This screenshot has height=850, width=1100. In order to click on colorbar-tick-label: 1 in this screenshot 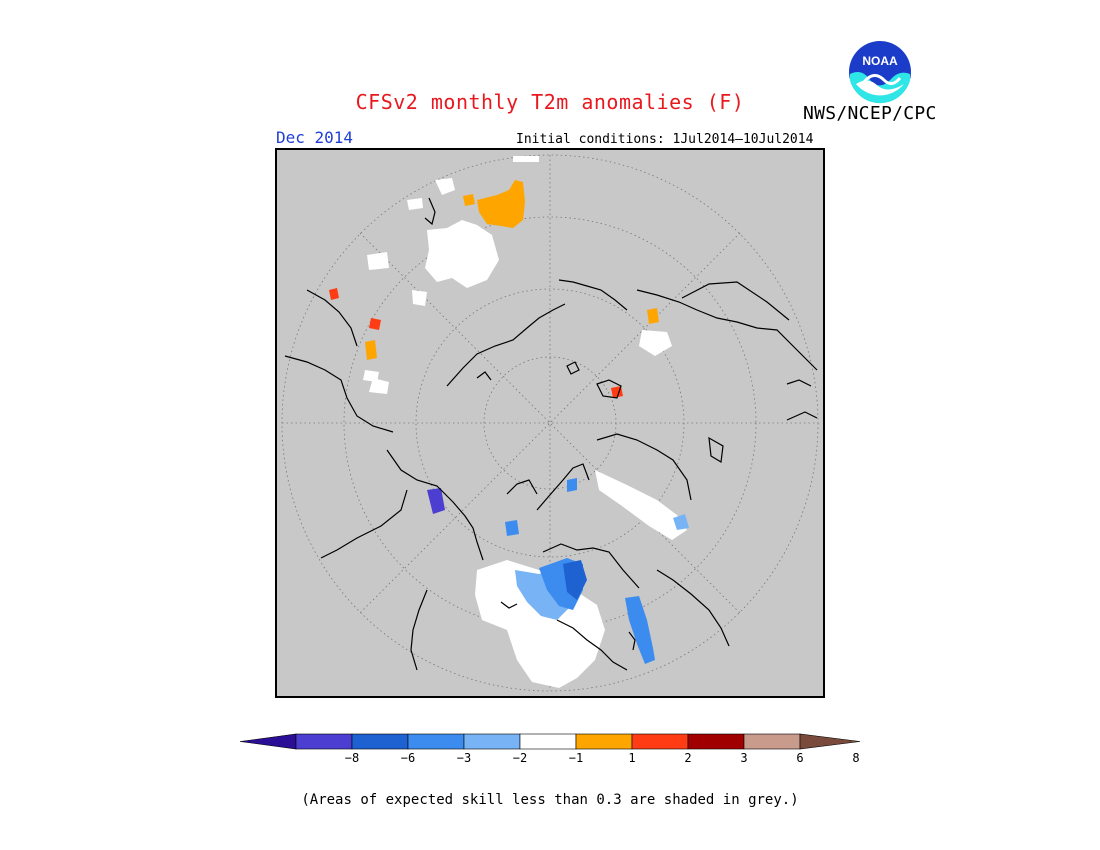, I will do `click(631, 758)`.